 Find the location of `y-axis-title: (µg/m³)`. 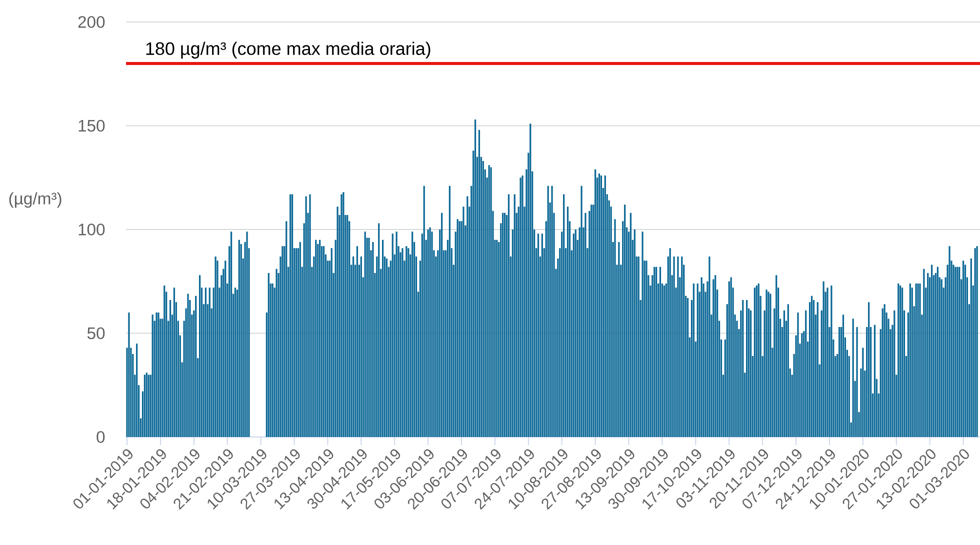

y-axis-title: (µg/m³) is located at coordinates (35, 200).